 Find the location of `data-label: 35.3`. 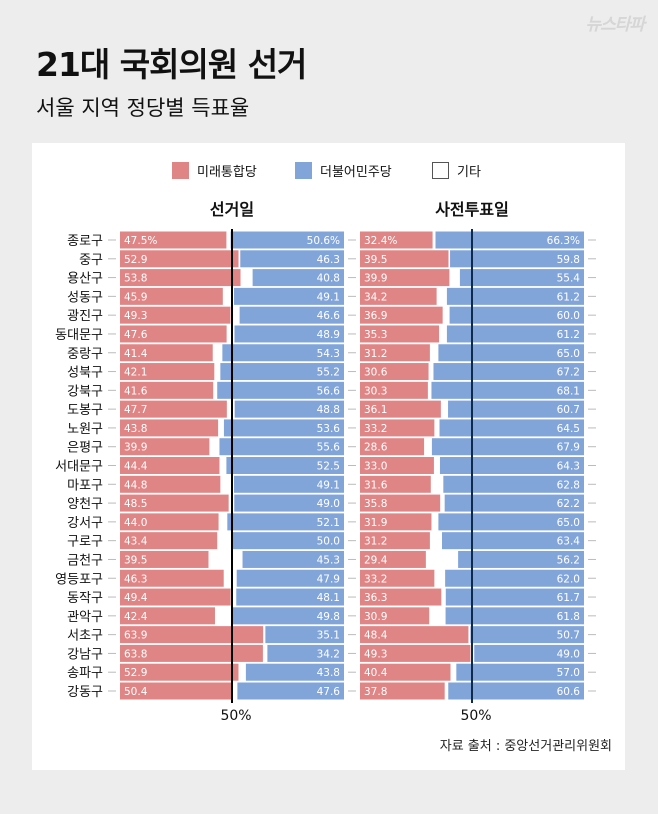

data-label: 35.3 is located at coordinates (375, 335).